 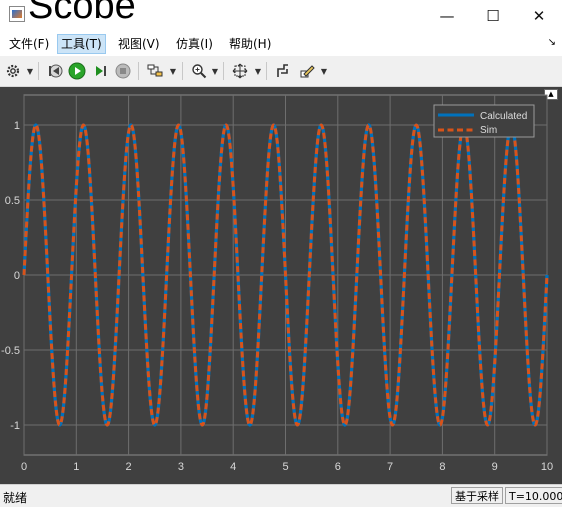 What do you see at coordinates (123, 71) in the screenshot?
I see `stop-icon` at bounding box center [123, 71].